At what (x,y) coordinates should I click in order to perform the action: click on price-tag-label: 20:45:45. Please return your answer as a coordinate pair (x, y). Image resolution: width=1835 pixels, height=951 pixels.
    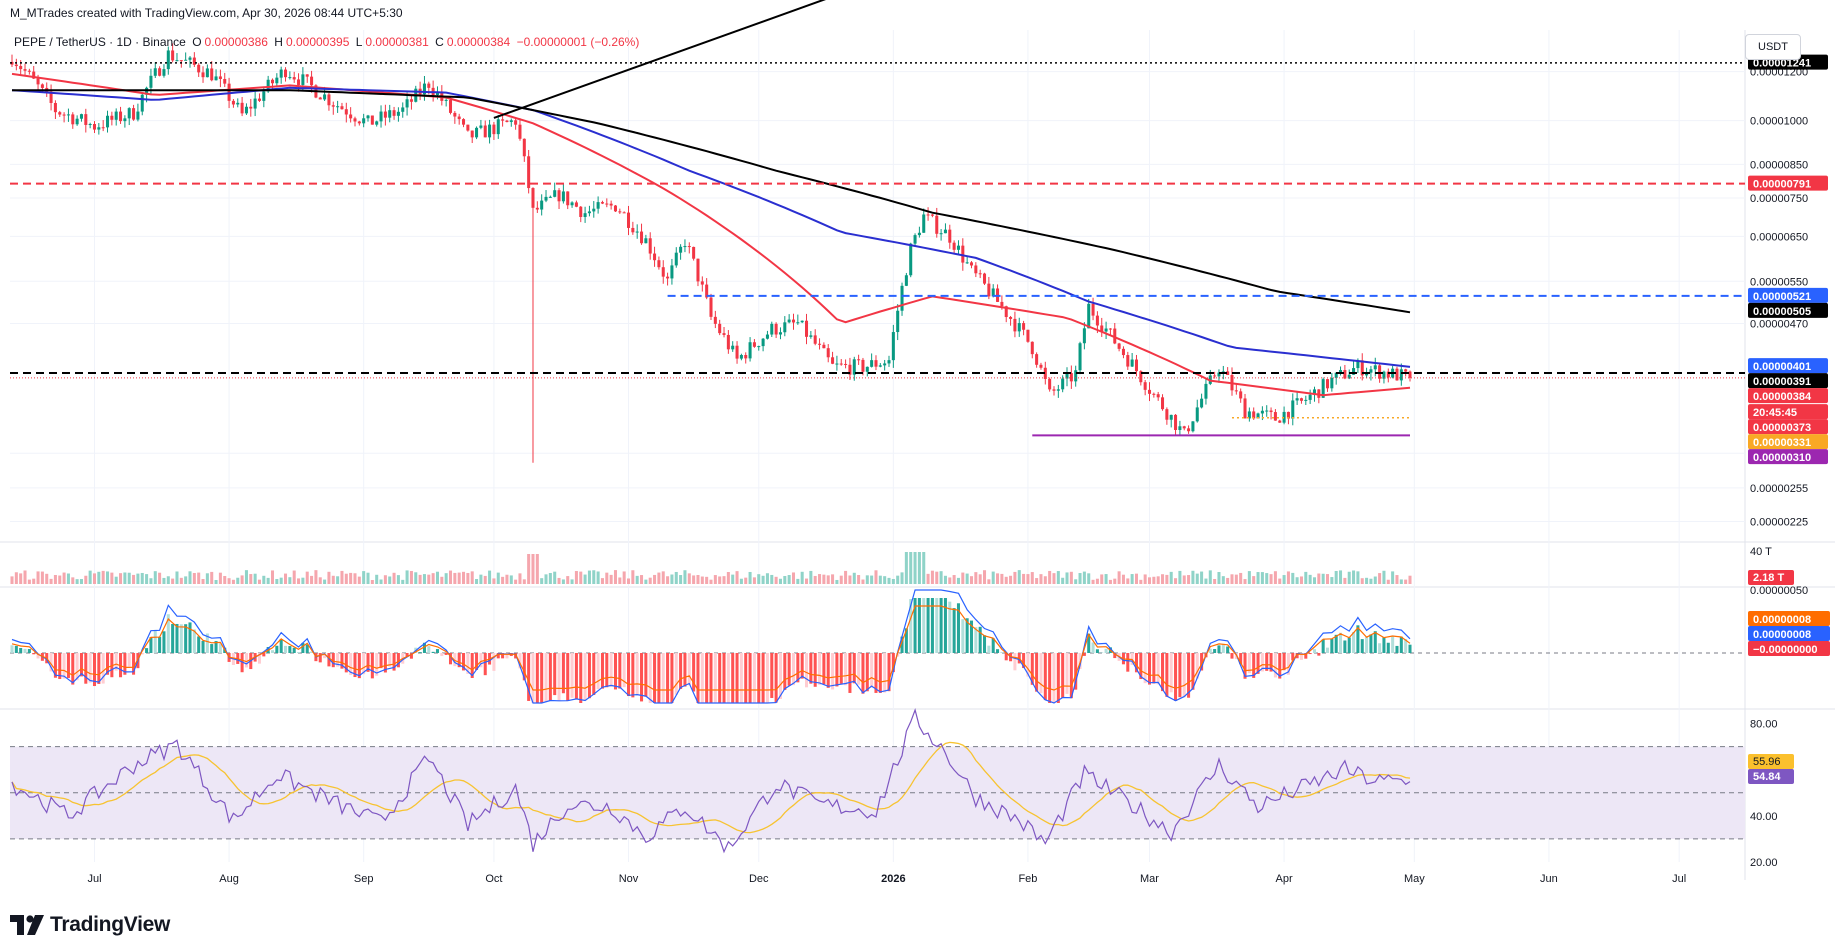
    Looking at the image, I should click on (1775, 413).